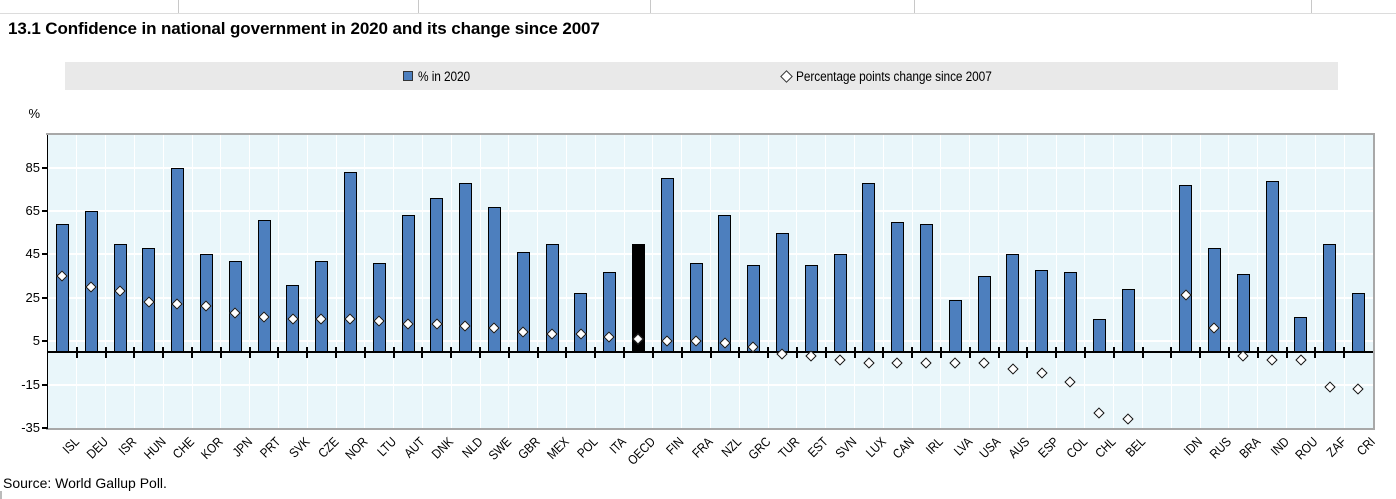 The width and height of the screenshot is (1396, 499). Describe the element at coordinates (270, 447) in the screenshot. I see `x-label-text: PRT` at that location.